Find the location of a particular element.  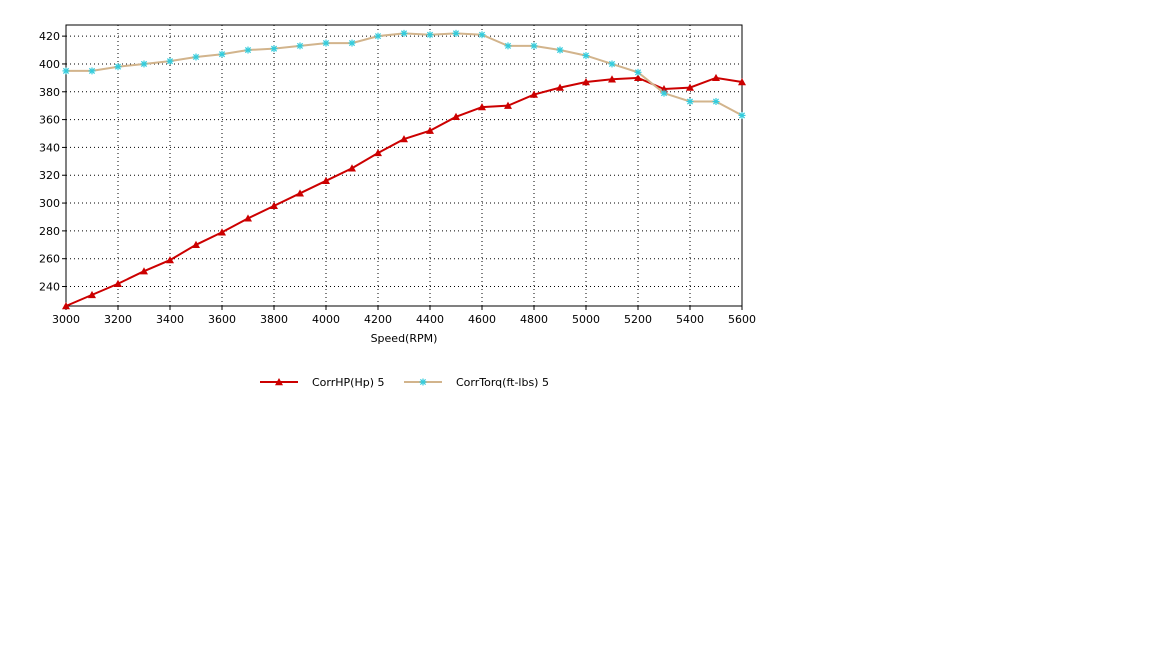

legend-label-corrtorq: CorrTorq(ft-lbs) 5 is located at coordinates (502, 382).